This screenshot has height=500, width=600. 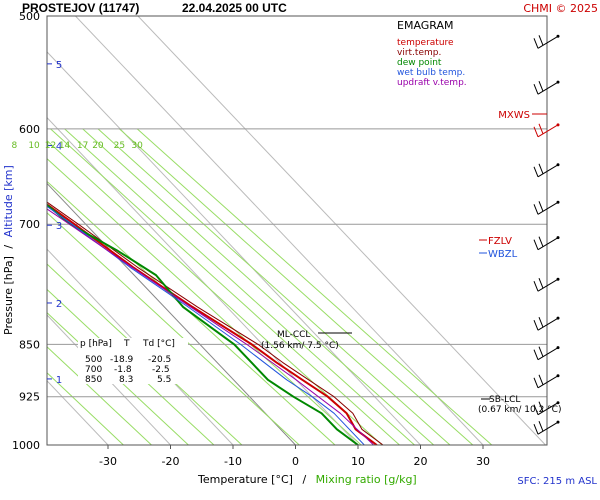 I want to click on ml-ccl-label: ML-CCL, so click(x=293, y=335).